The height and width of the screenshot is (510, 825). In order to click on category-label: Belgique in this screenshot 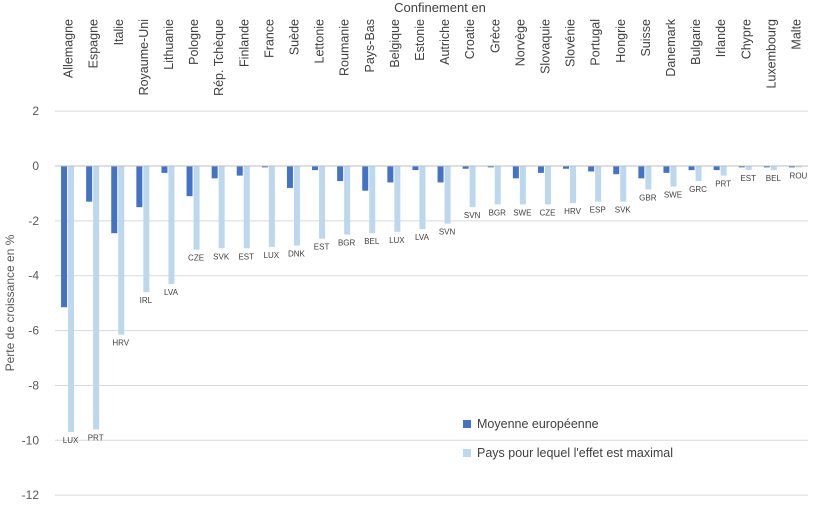, I will do `click(395, 43)`.